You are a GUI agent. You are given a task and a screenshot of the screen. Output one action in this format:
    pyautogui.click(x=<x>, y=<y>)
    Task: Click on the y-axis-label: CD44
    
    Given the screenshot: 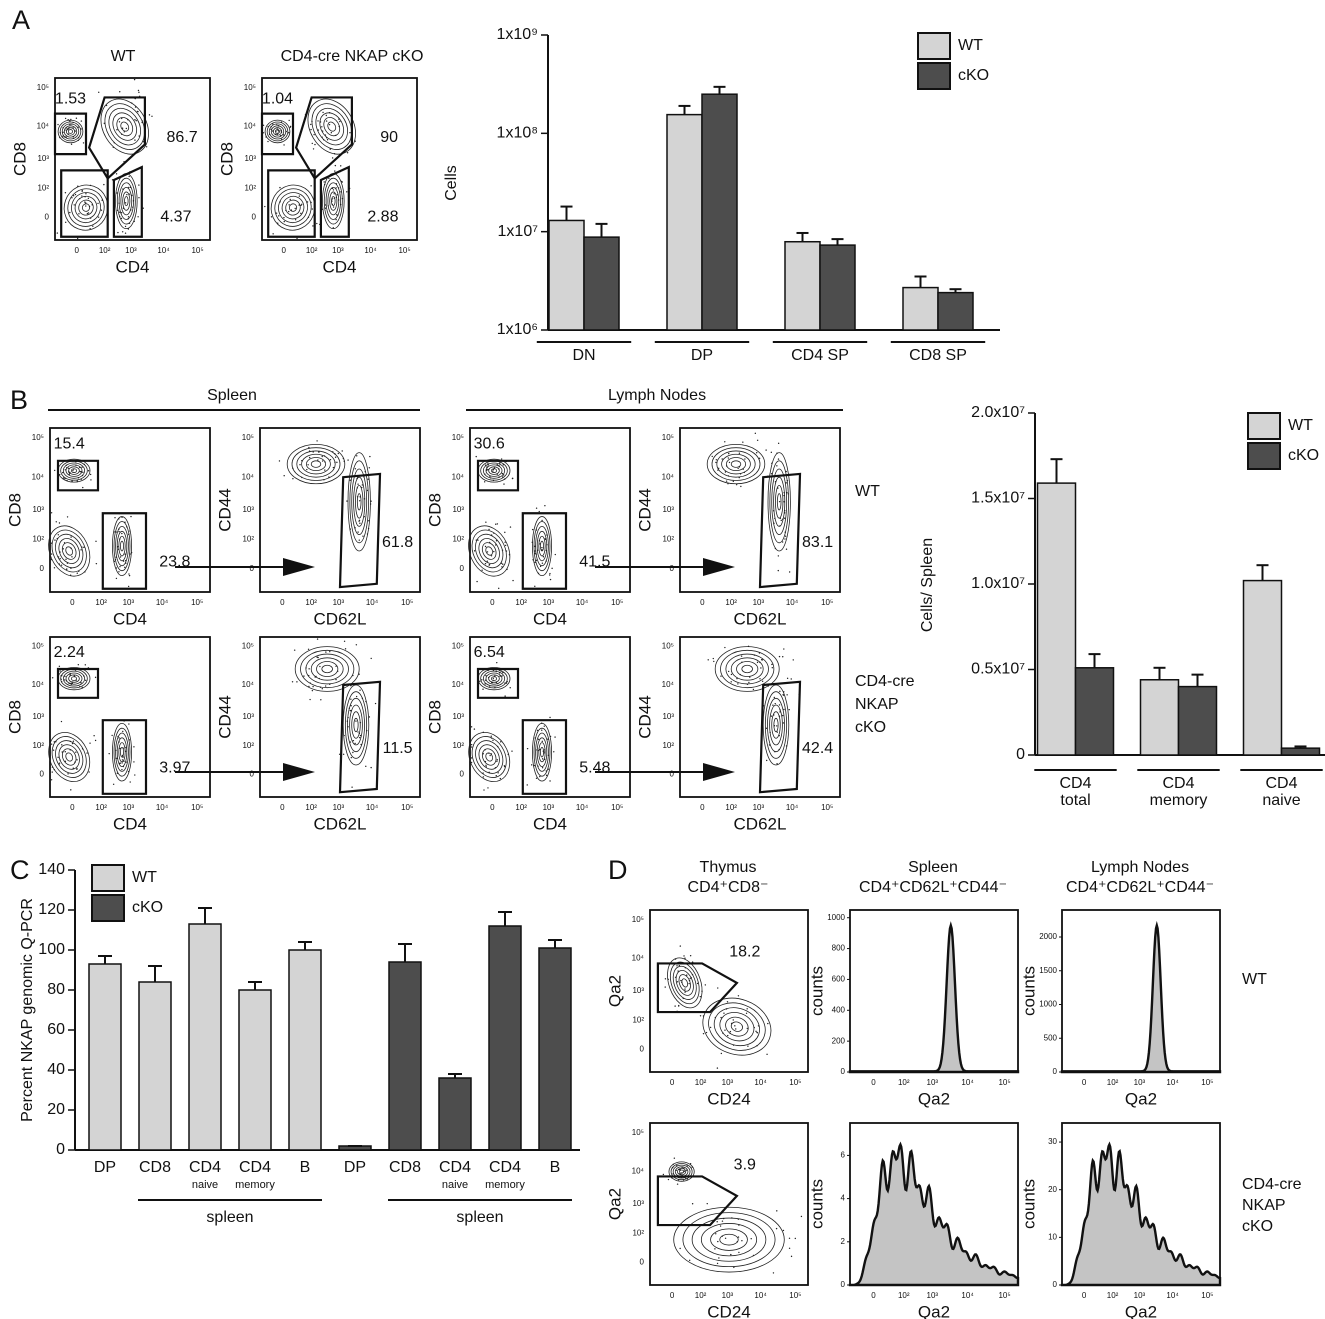 What is the action you would take?
    pyautogui.click(x=224, y=716)
    